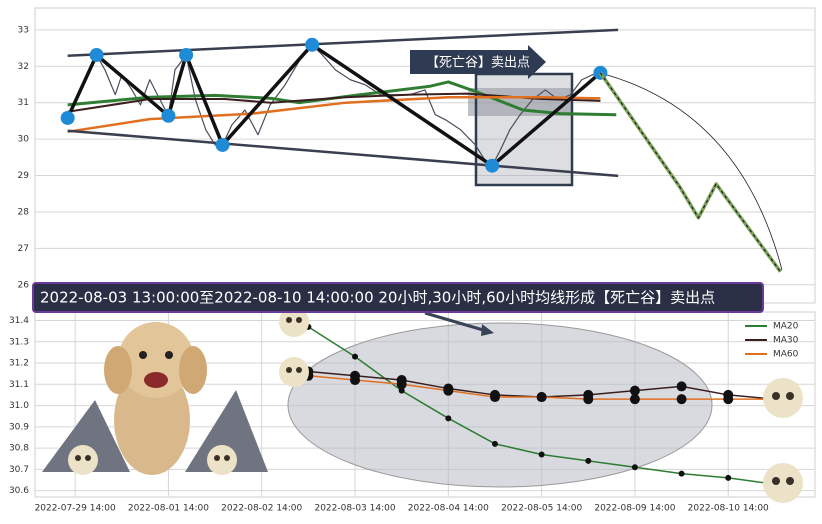  I want to click on x-tick-label: 2022-07-29 14:00, so click(75, 509).